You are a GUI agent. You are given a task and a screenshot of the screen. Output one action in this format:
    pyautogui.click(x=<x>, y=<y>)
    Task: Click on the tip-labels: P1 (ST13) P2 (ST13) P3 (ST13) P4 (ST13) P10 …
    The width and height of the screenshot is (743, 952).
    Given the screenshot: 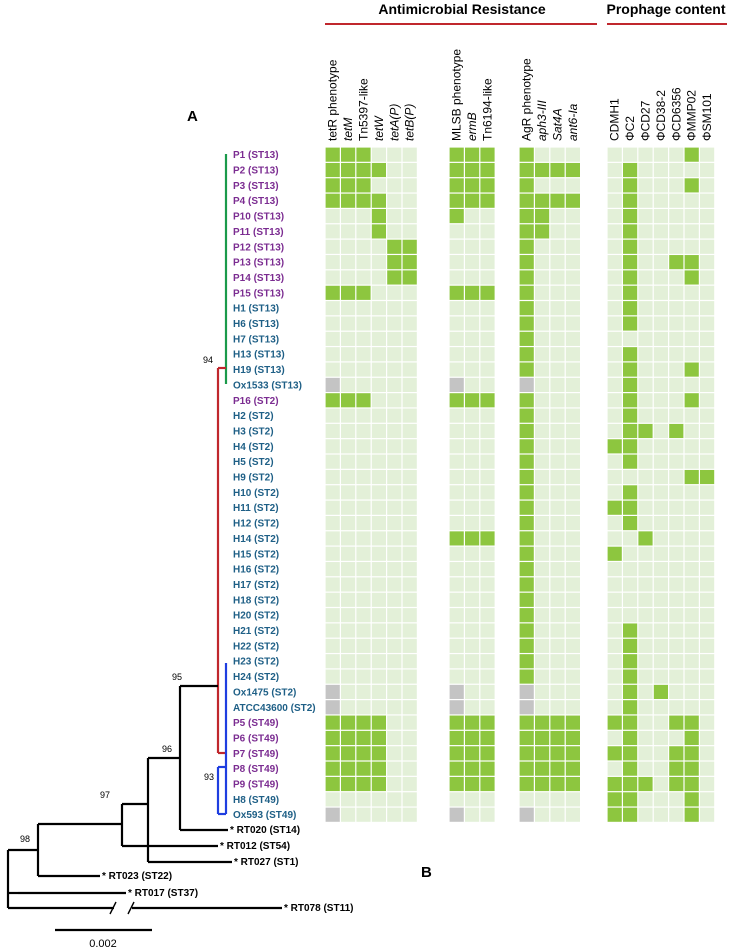 What is the action you would take?
    pyautogui.click(x=274, y=485)
    